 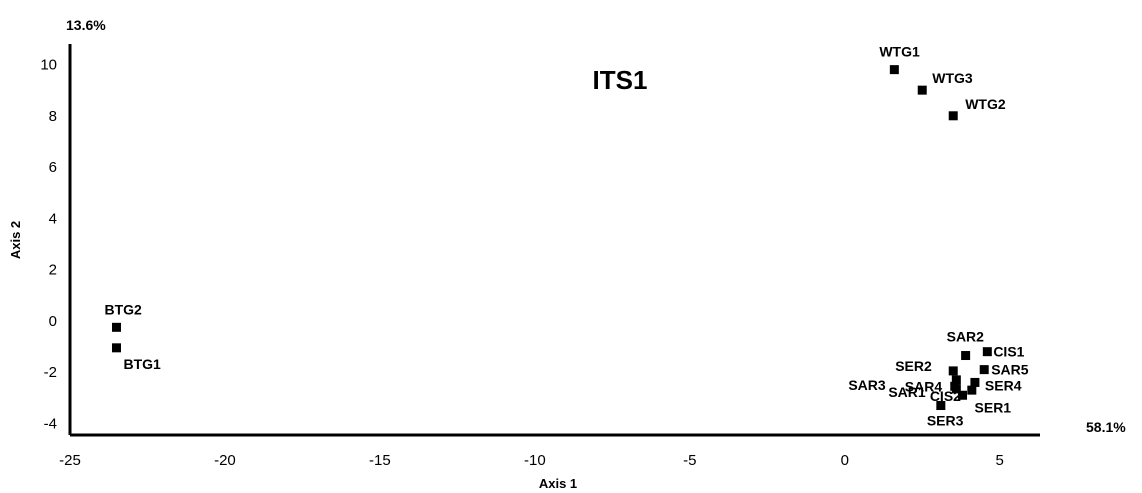 I want to click on x-tick-label: -15, so click(x=380, y=460).